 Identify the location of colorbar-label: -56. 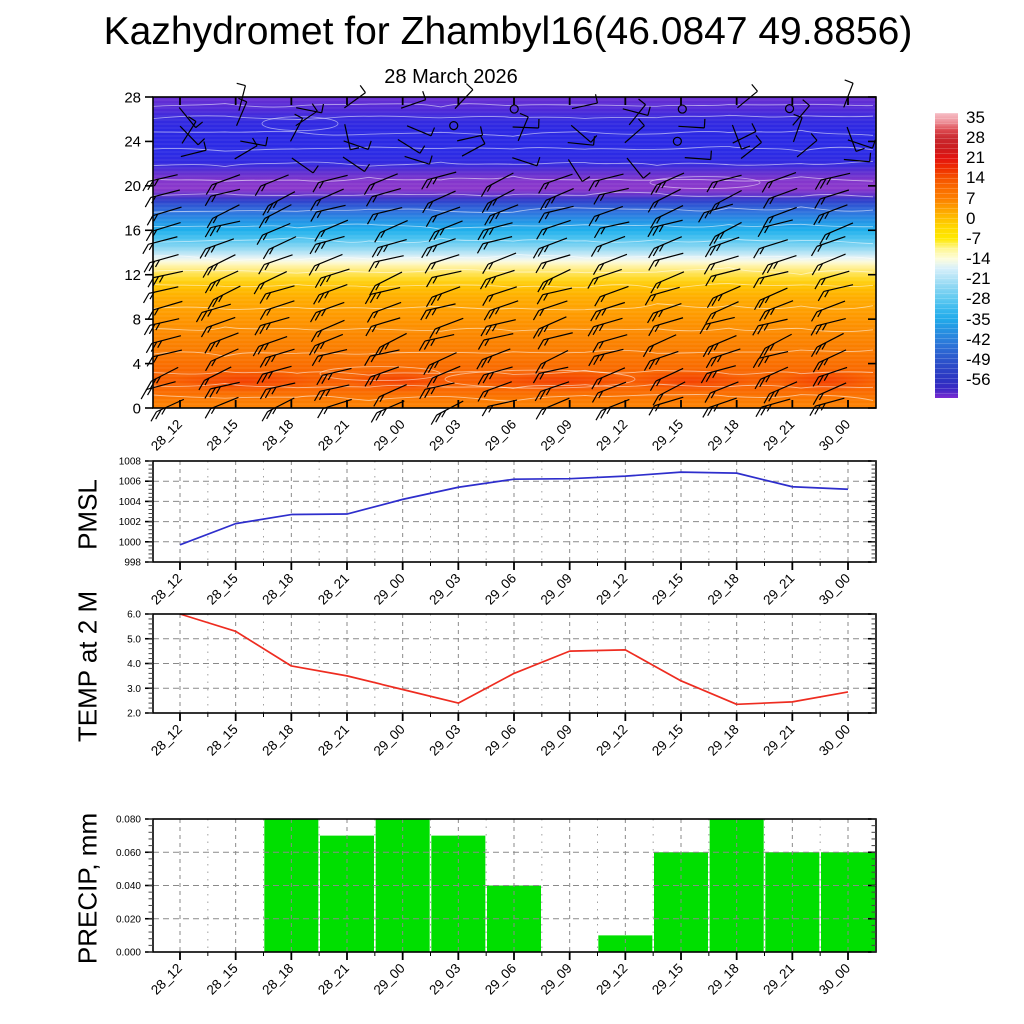
(978, 379).